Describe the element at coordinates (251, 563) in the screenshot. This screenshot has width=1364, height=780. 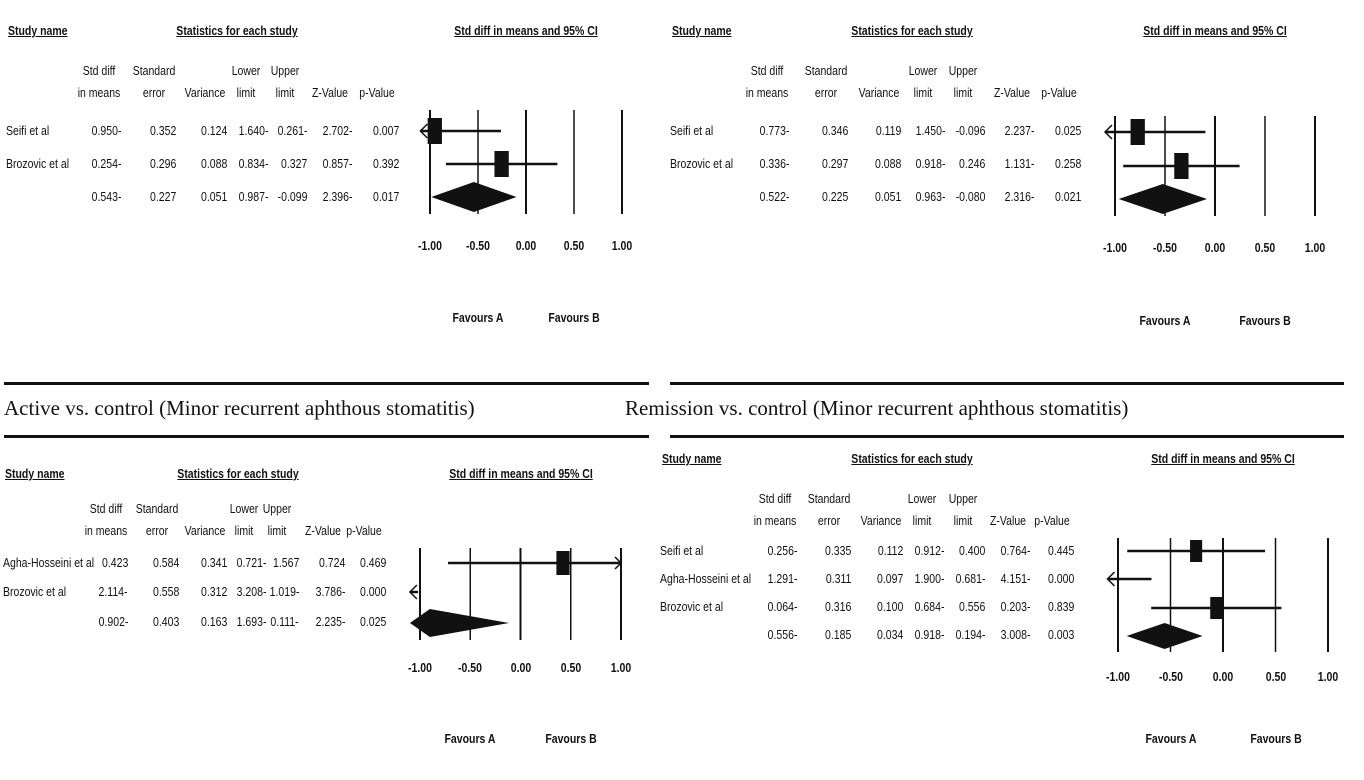
I see `panel-bottom-left-cell-r0-c3: 0.721-` at that location.